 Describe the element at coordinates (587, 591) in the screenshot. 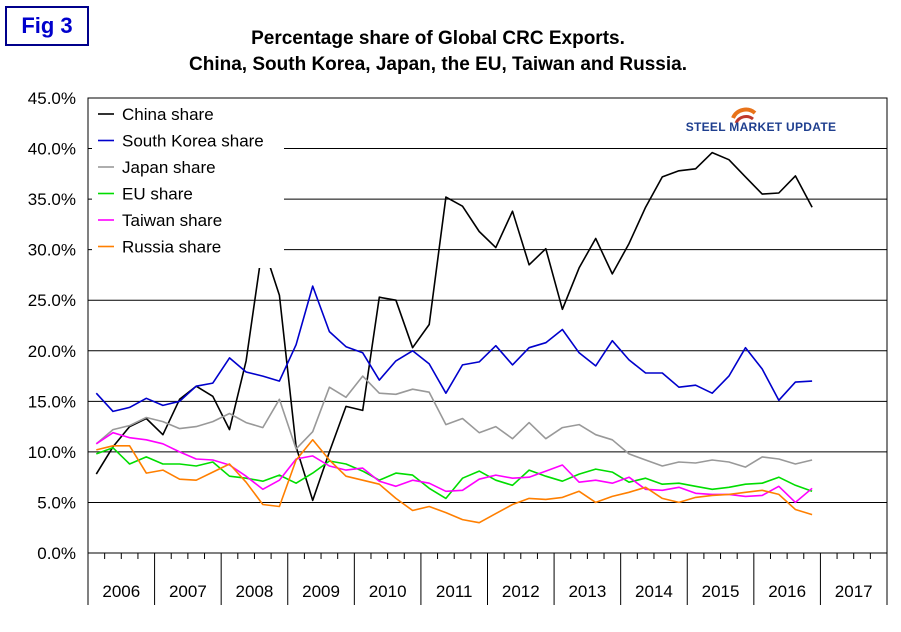

I see `x-tick-label: 2013` at that location.